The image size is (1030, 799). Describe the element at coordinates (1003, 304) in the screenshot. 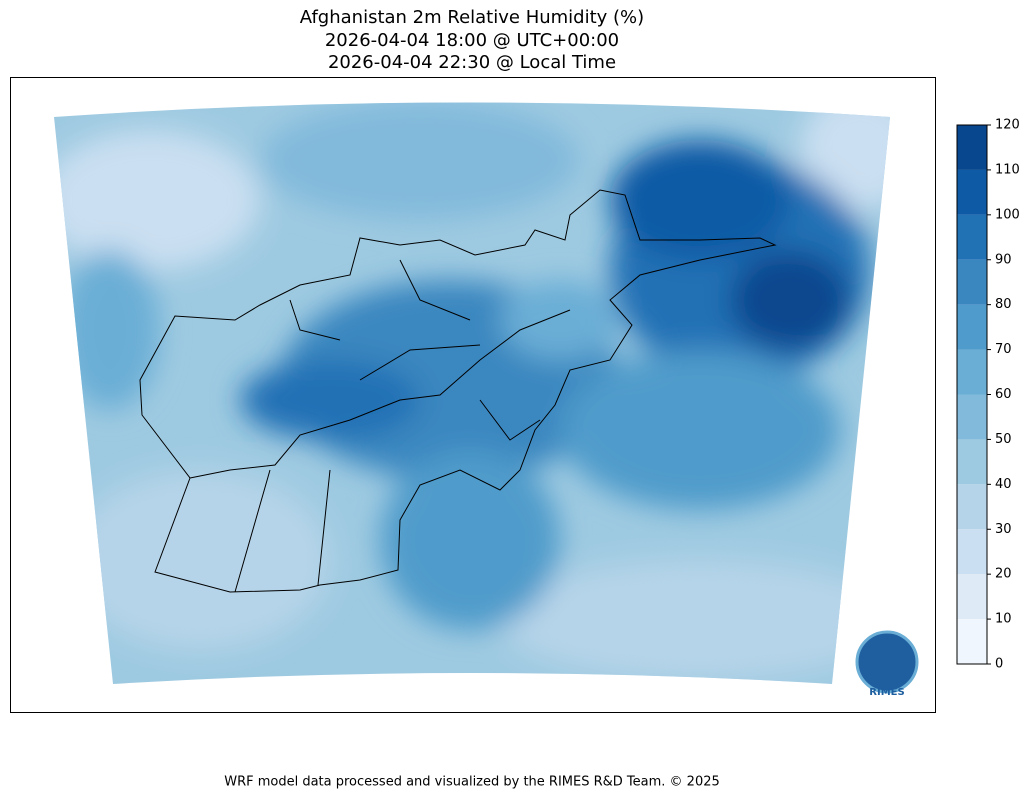

I see `colorbar-tick-label: 80` at that location.